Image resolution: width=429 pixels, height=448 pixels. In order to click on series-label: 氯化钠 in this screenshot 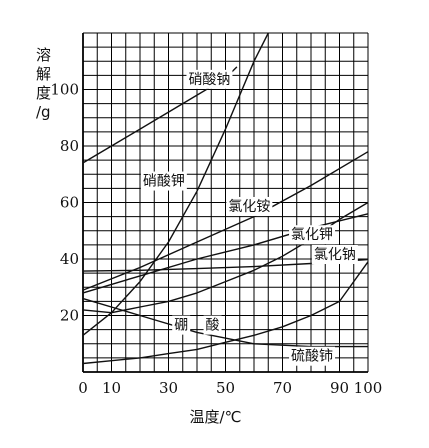, I will do `click(335, 255)`.